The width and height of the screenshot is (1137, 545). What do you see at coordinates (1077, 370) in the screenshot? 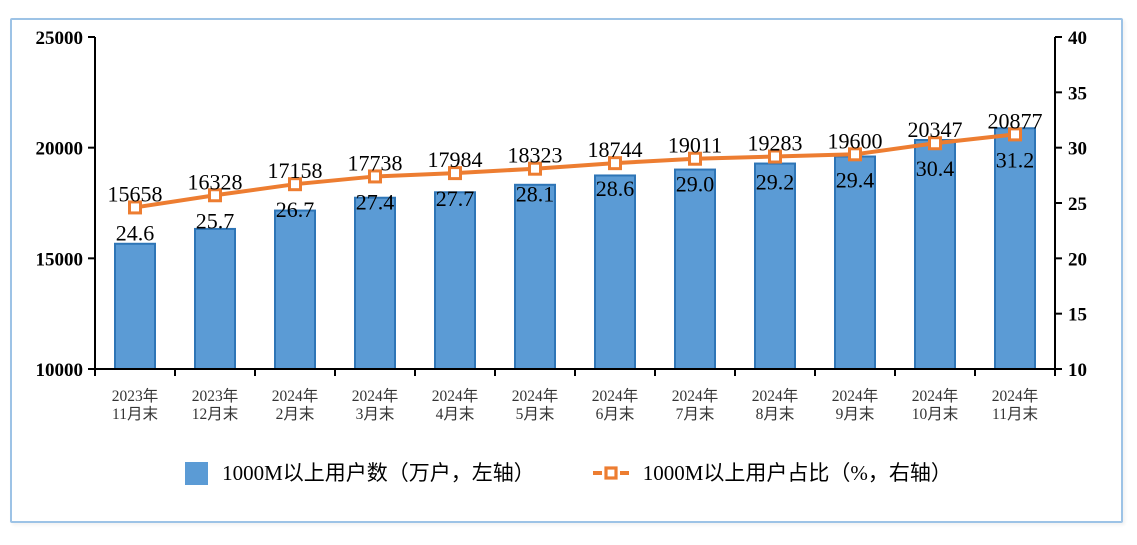
I see `axis-tick-label: 10` at bounding box center [1077, 370].